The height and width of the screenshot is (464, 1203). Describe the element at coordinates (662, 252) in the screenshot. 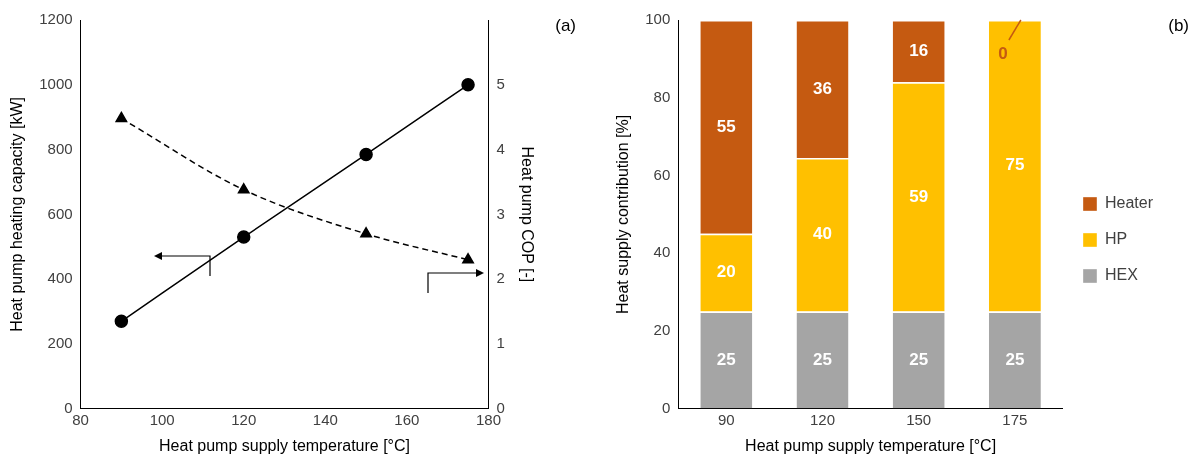

I see `y-tick-label: 40` at that location.